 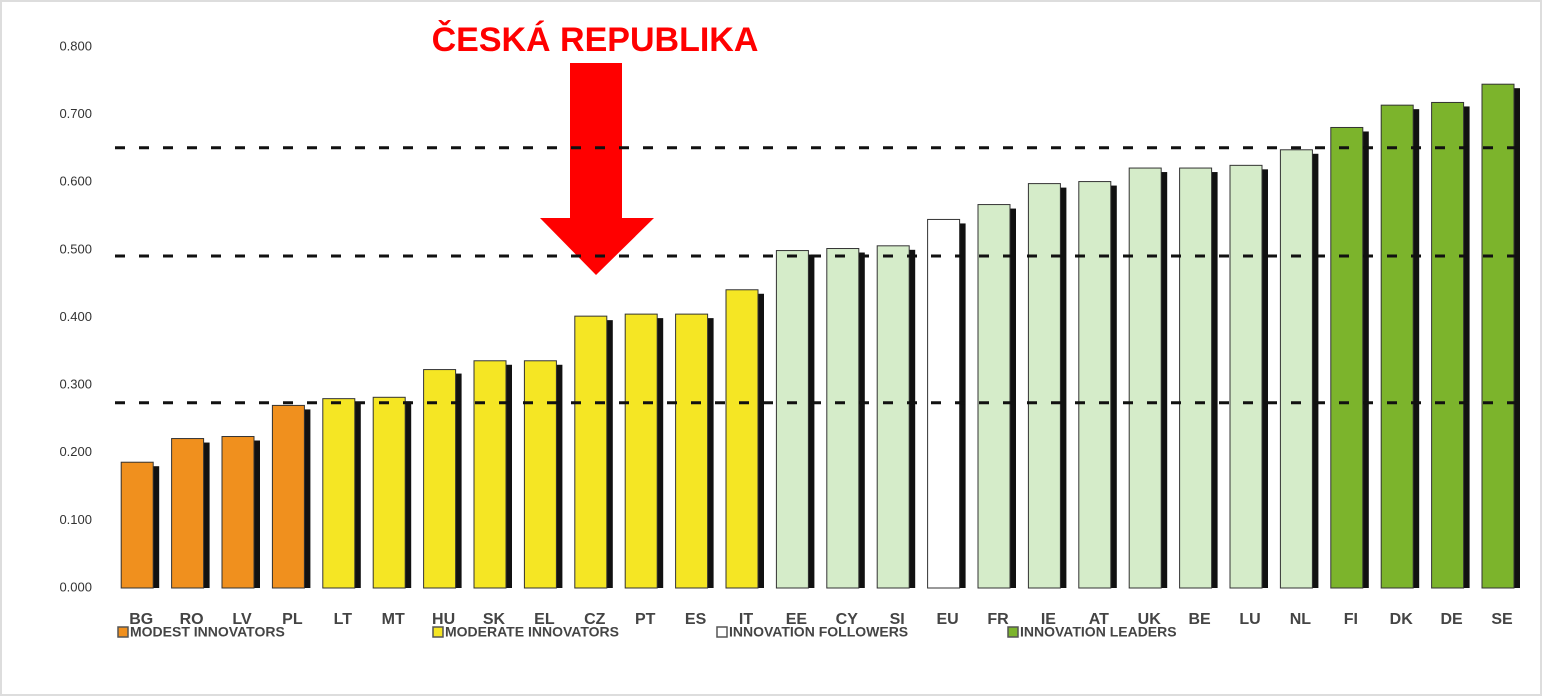 I want to click on annotation: ČESKÁ REPUBLIKA, so click(x=595, y=39).